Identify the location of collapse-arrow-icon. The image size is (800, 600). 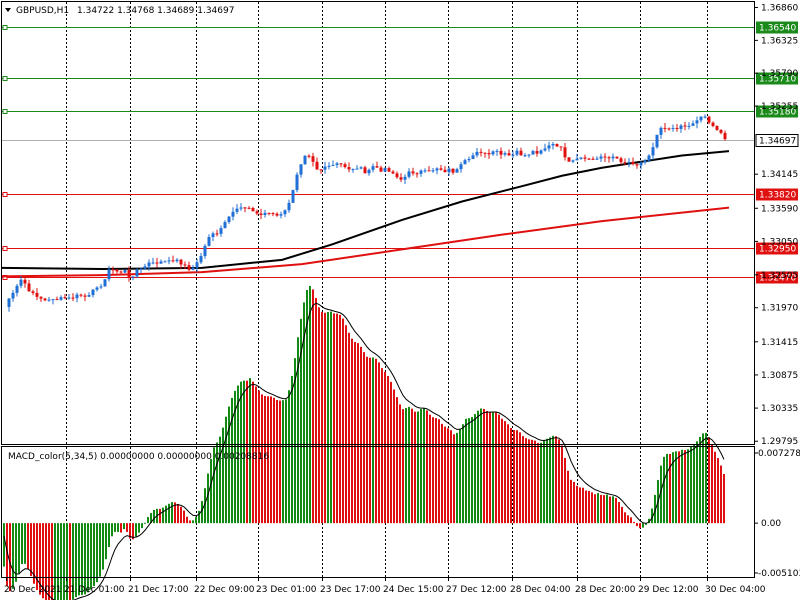
(8, 10).